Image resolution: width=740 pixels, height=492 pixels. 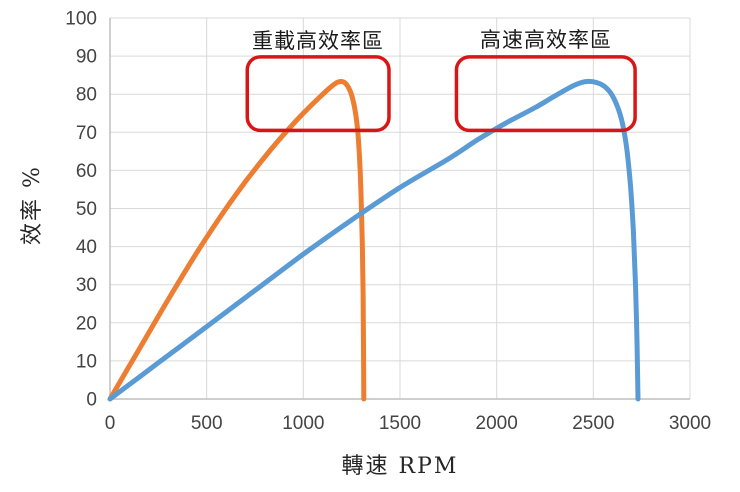 I want to click on annotation-label-heavy-load-zone: 重載高效率區, so click(x=318, y=41).